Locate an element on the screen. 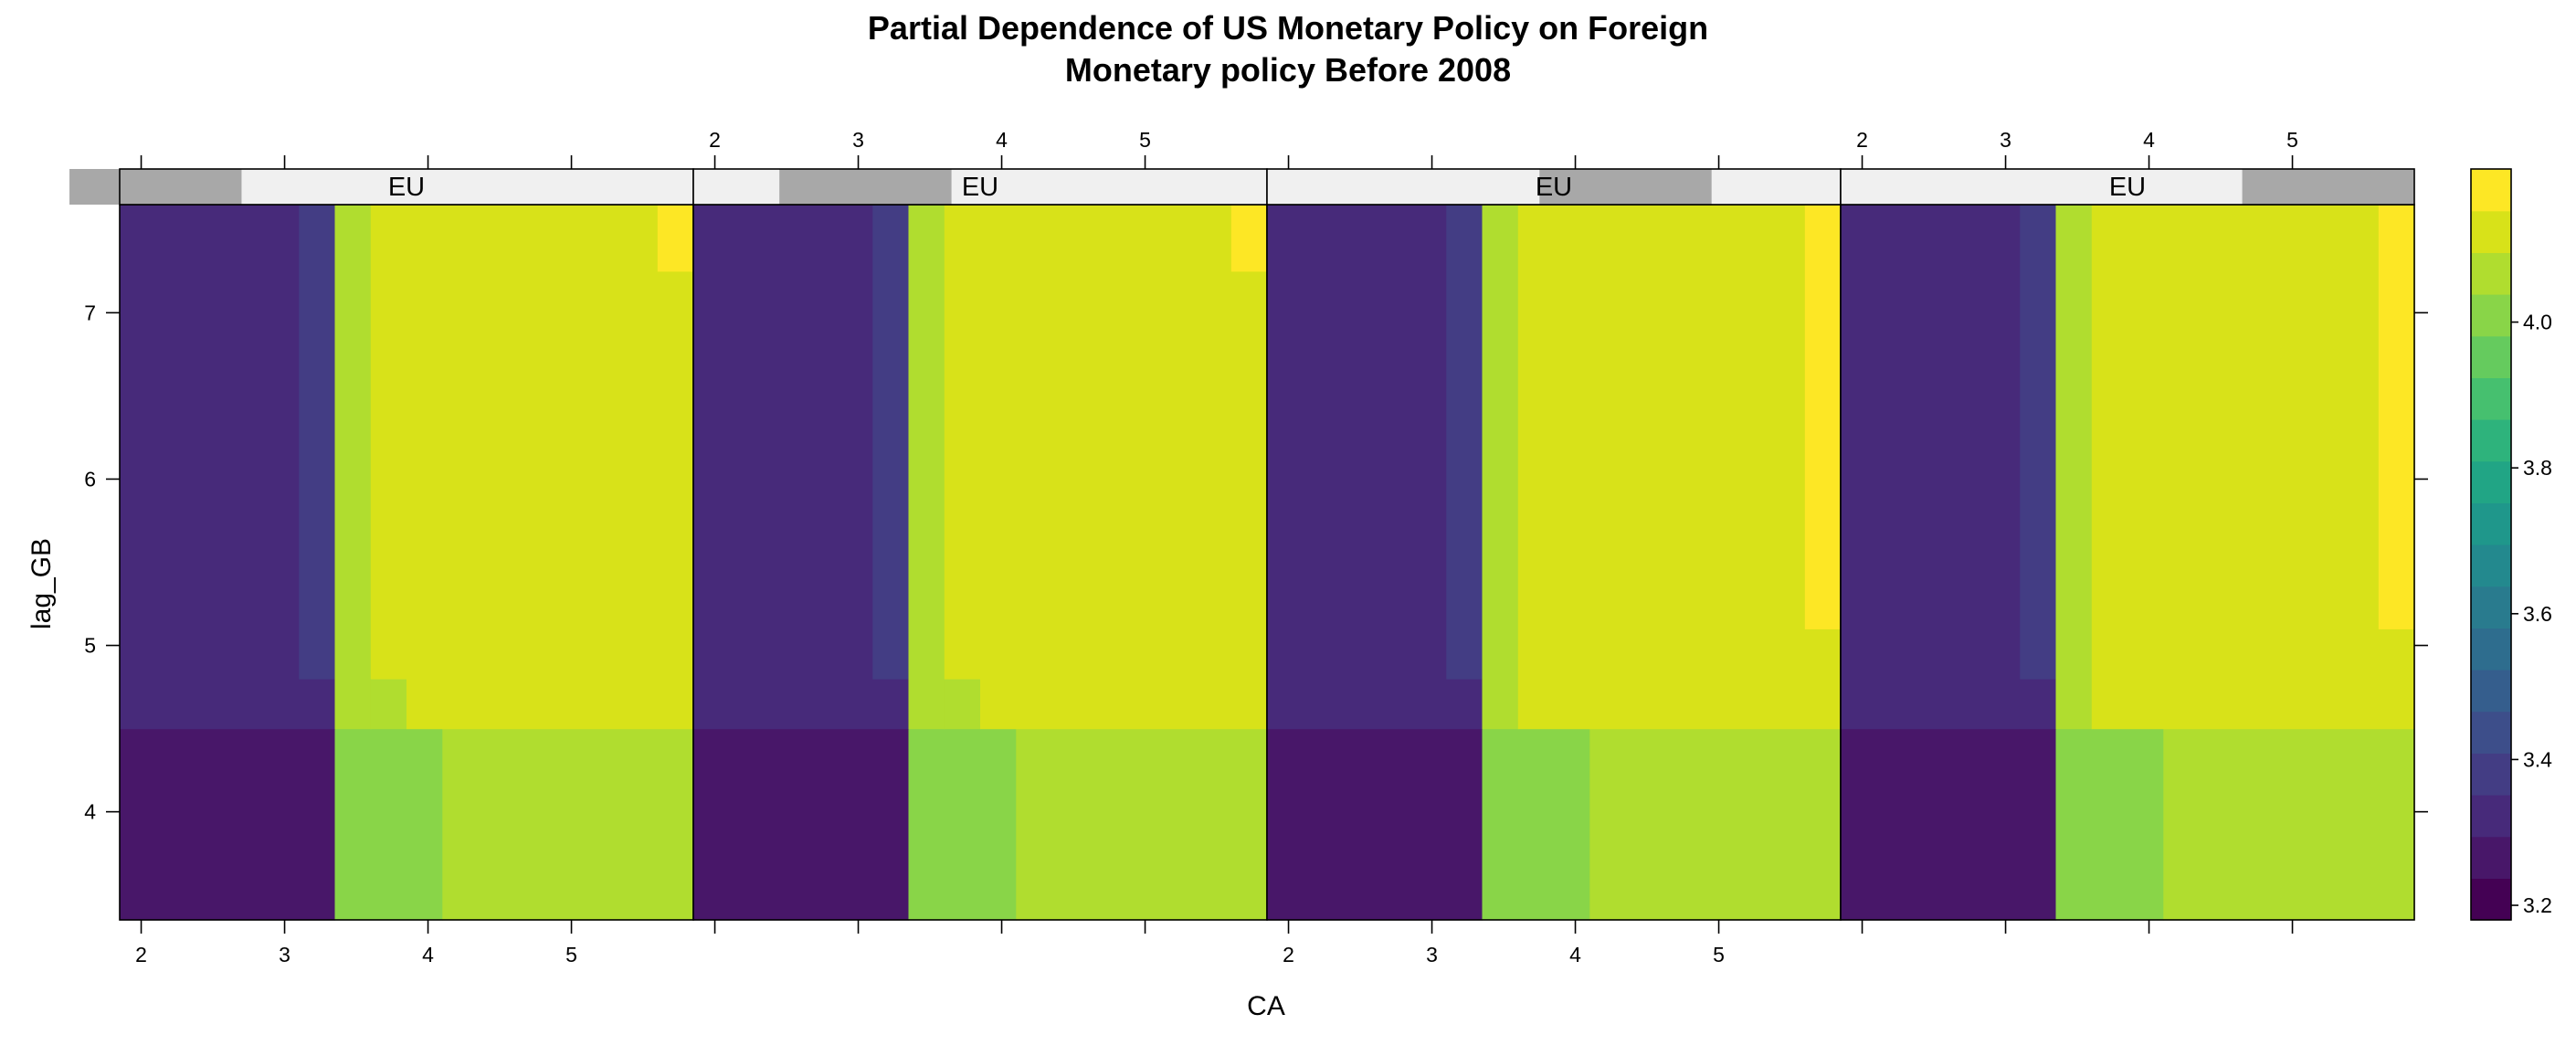 This screenshot has height=1056, width=2576. colorbar-tick-label: 3.2 is located at coordinates (2537, 905).